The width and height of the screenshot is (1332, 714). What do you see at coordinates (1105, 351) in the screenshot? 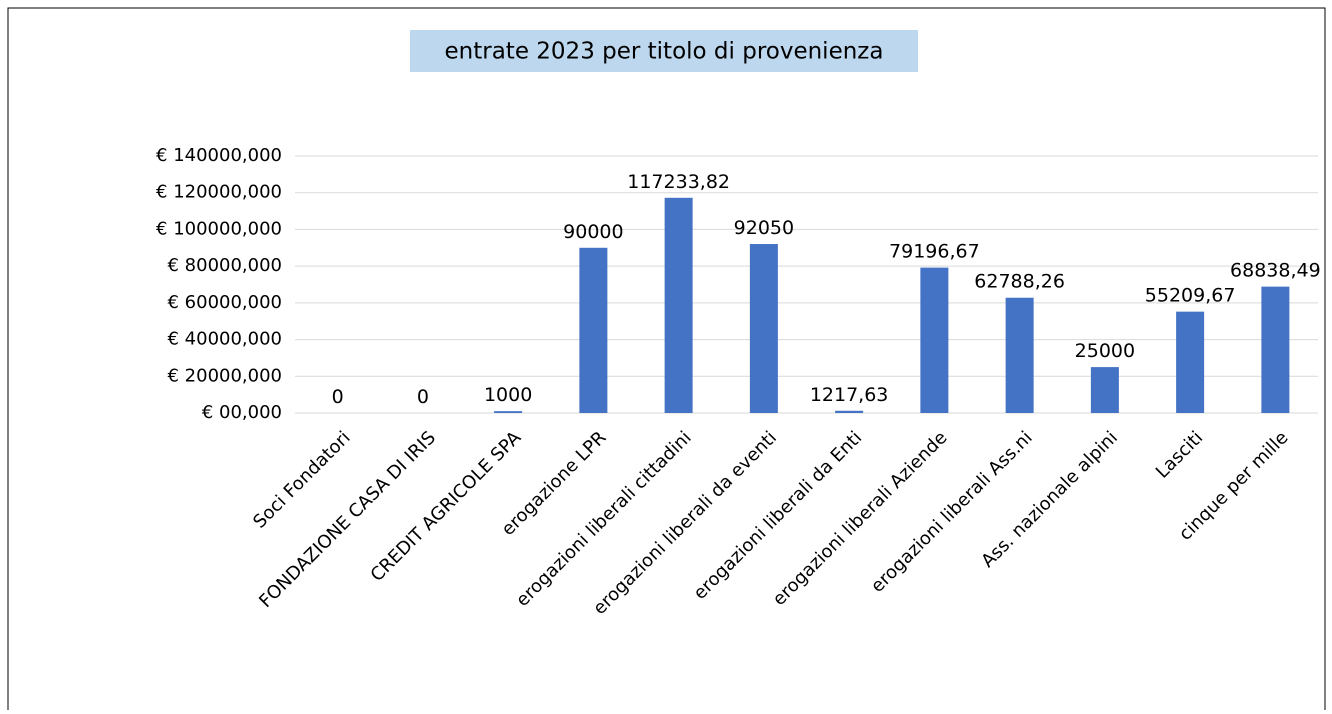
I see `value-label: 25000` at bounding box center [1105, 351].